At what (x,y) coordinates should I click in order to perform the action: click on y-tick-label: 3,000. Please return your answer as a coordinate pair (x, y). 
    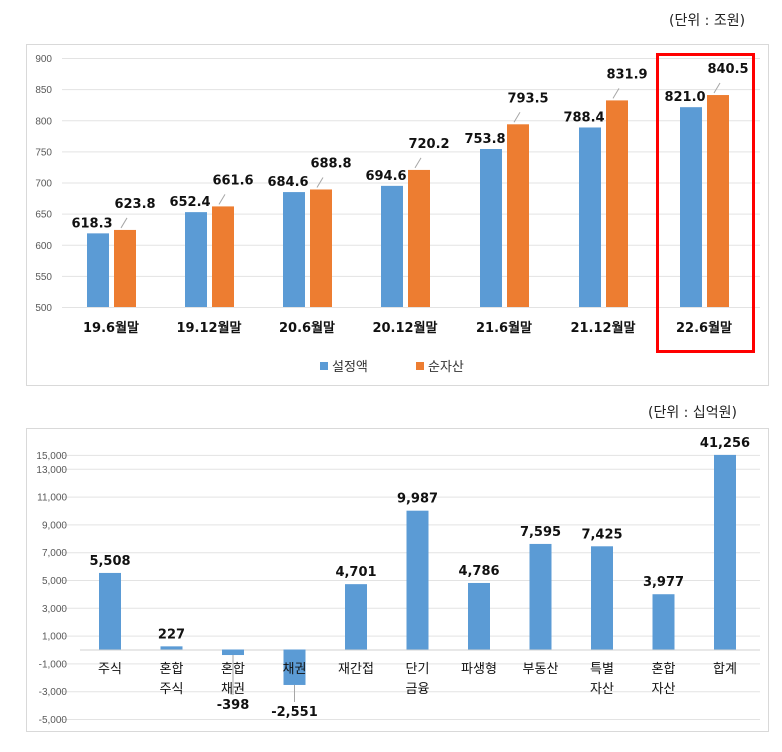
    Looking at the image, I should click on (54, 609).